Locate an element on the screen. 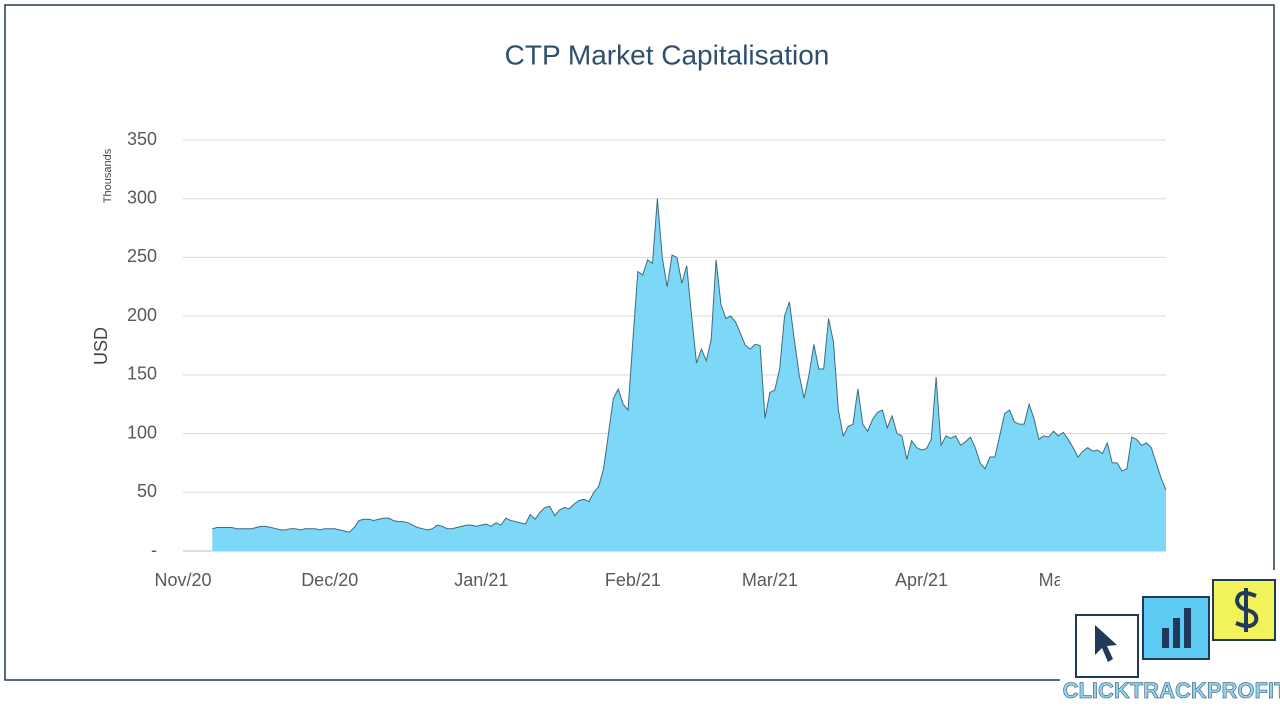  y-tick-label: 150 is located at coordinates (142, 374).